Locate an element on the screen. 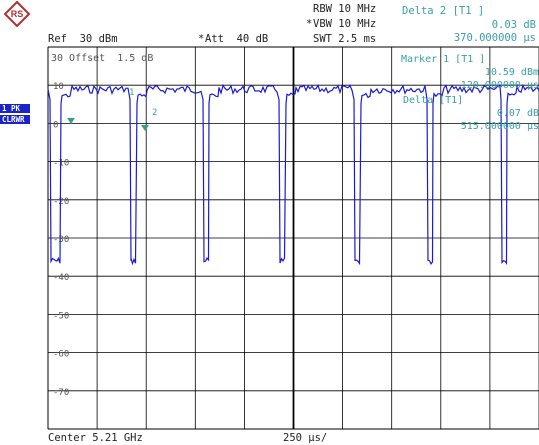  marker-1-title: Marker 1 [T1 ] is located at coordinates (443, 59).